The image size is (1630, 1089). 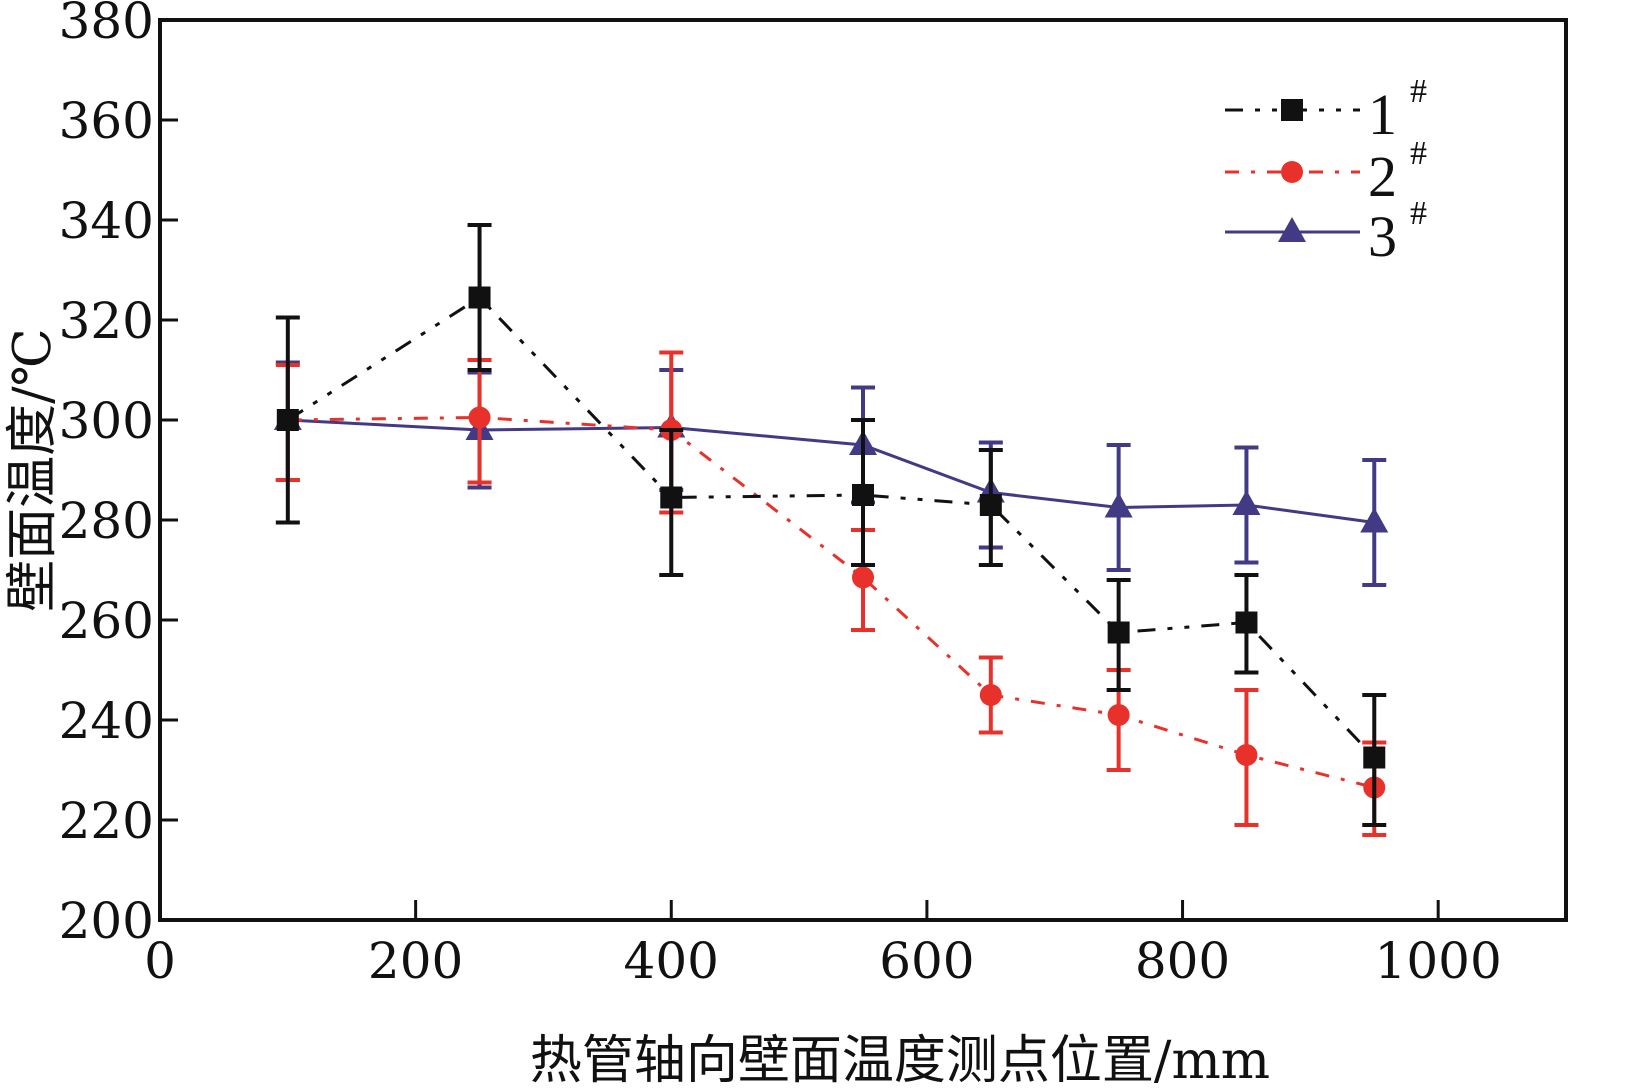 What do you see at coordinates (926, 961) in the screenshot?
I see `x-tick-label: 600` at bounding box center [926, 961].